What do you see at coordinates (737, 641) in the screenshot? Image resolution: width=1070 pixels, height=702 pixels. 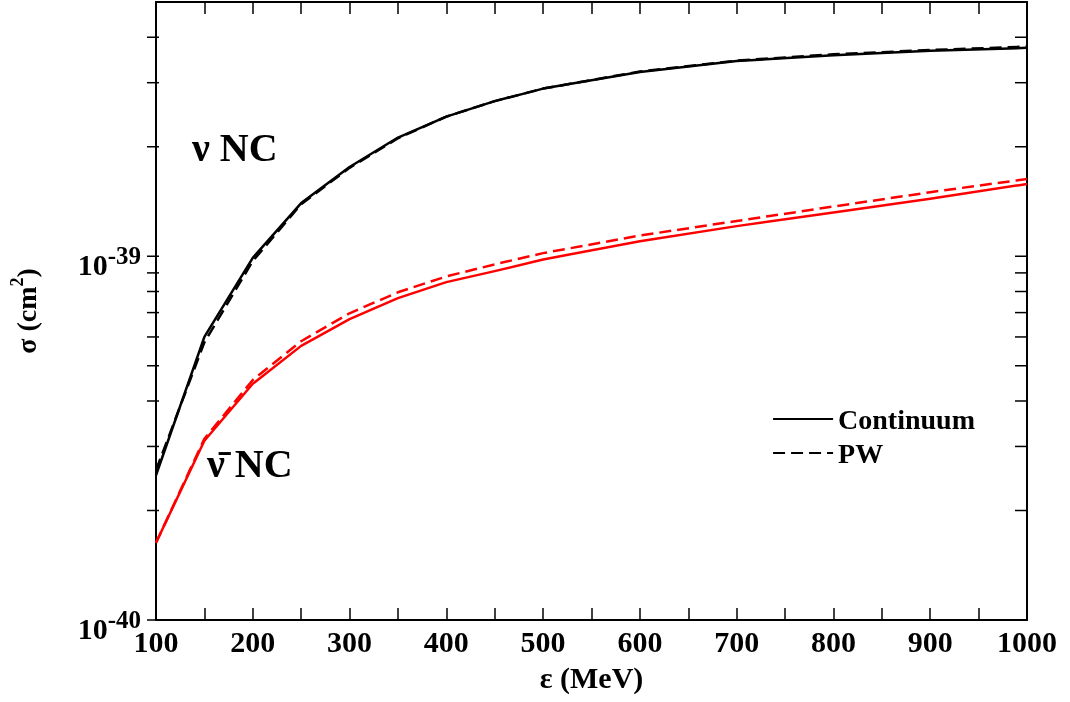 I see `x-tick-label: 700` at bounding box center [737, 641].